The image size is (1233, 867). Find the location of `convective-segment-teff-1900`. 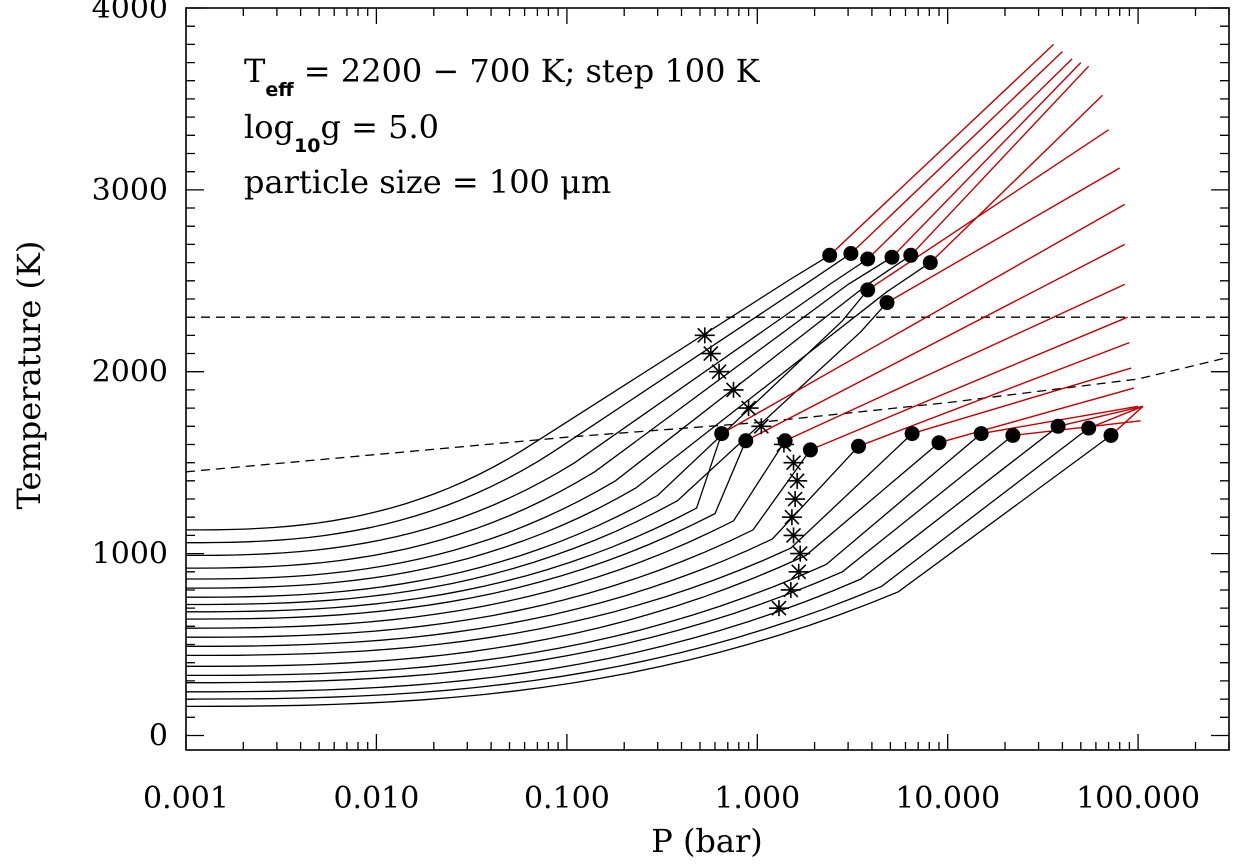

convective-segment-teff-1900 is located at coordinates (986, 160).